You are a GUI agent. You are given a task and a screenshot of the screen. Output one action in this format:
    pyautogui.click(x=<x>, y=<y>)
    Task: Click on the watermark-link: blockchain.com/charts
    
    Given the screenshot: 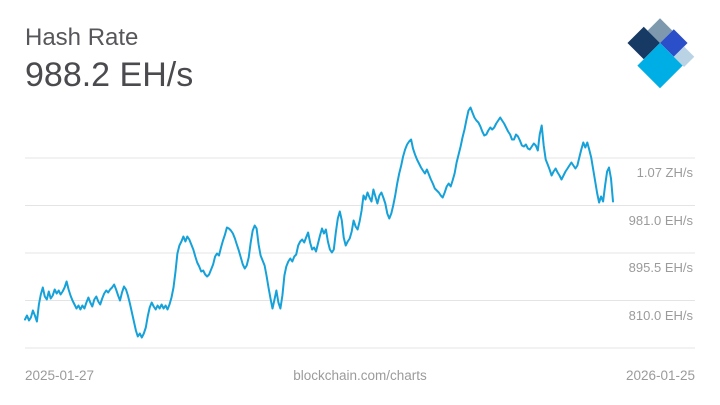 What is the action you would take?
    pyautogui.click(x=360, y=375)
    